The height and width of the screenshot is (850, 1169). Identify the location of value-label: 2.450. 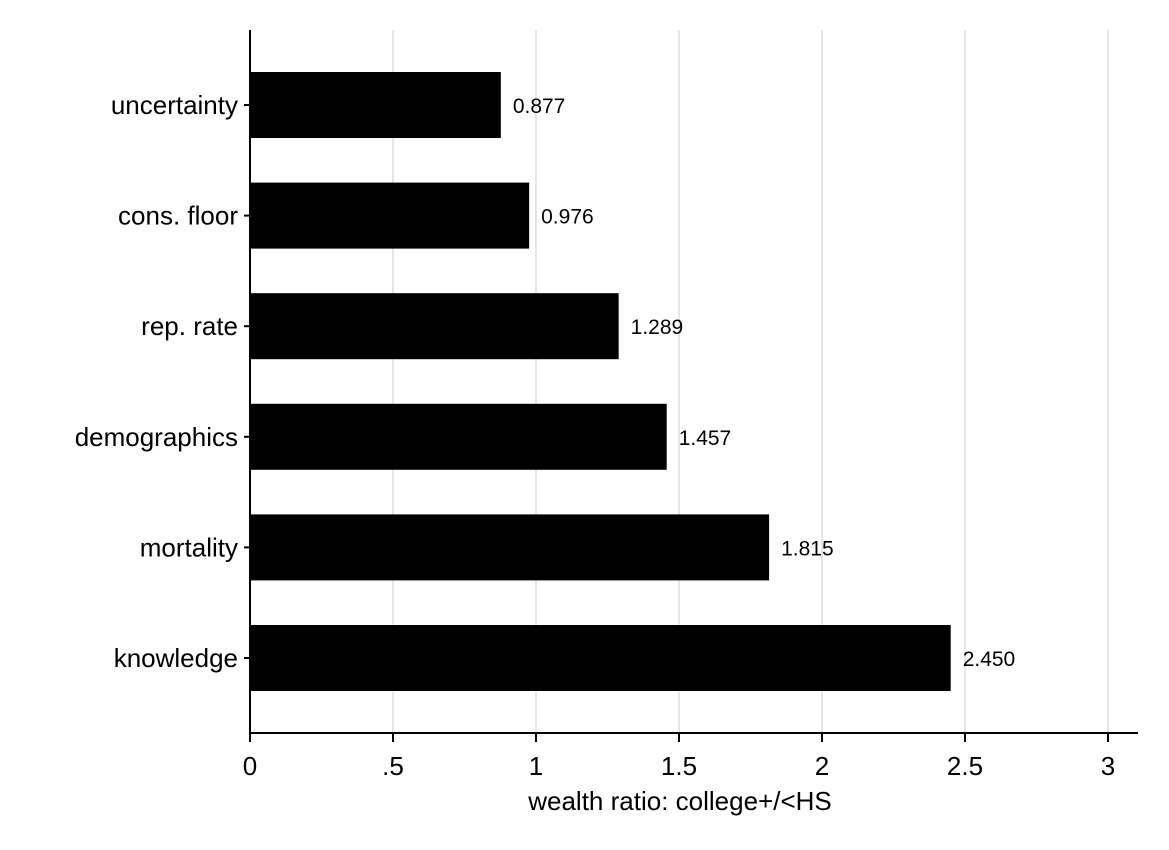
(989, 659).